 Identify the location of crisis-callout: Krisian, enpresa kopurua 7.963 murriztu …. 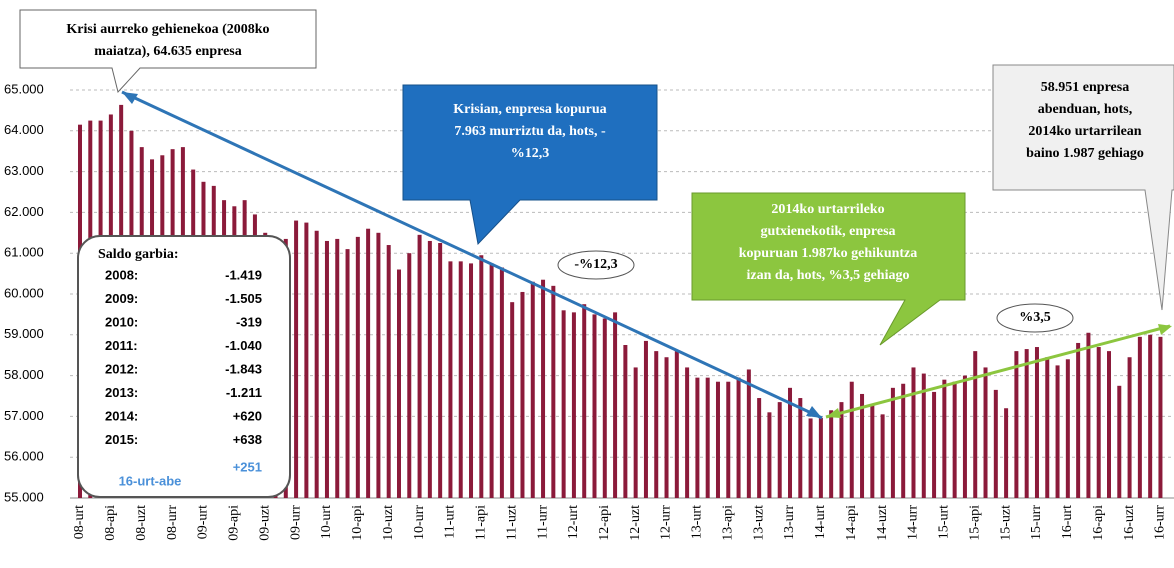
(530, 165).